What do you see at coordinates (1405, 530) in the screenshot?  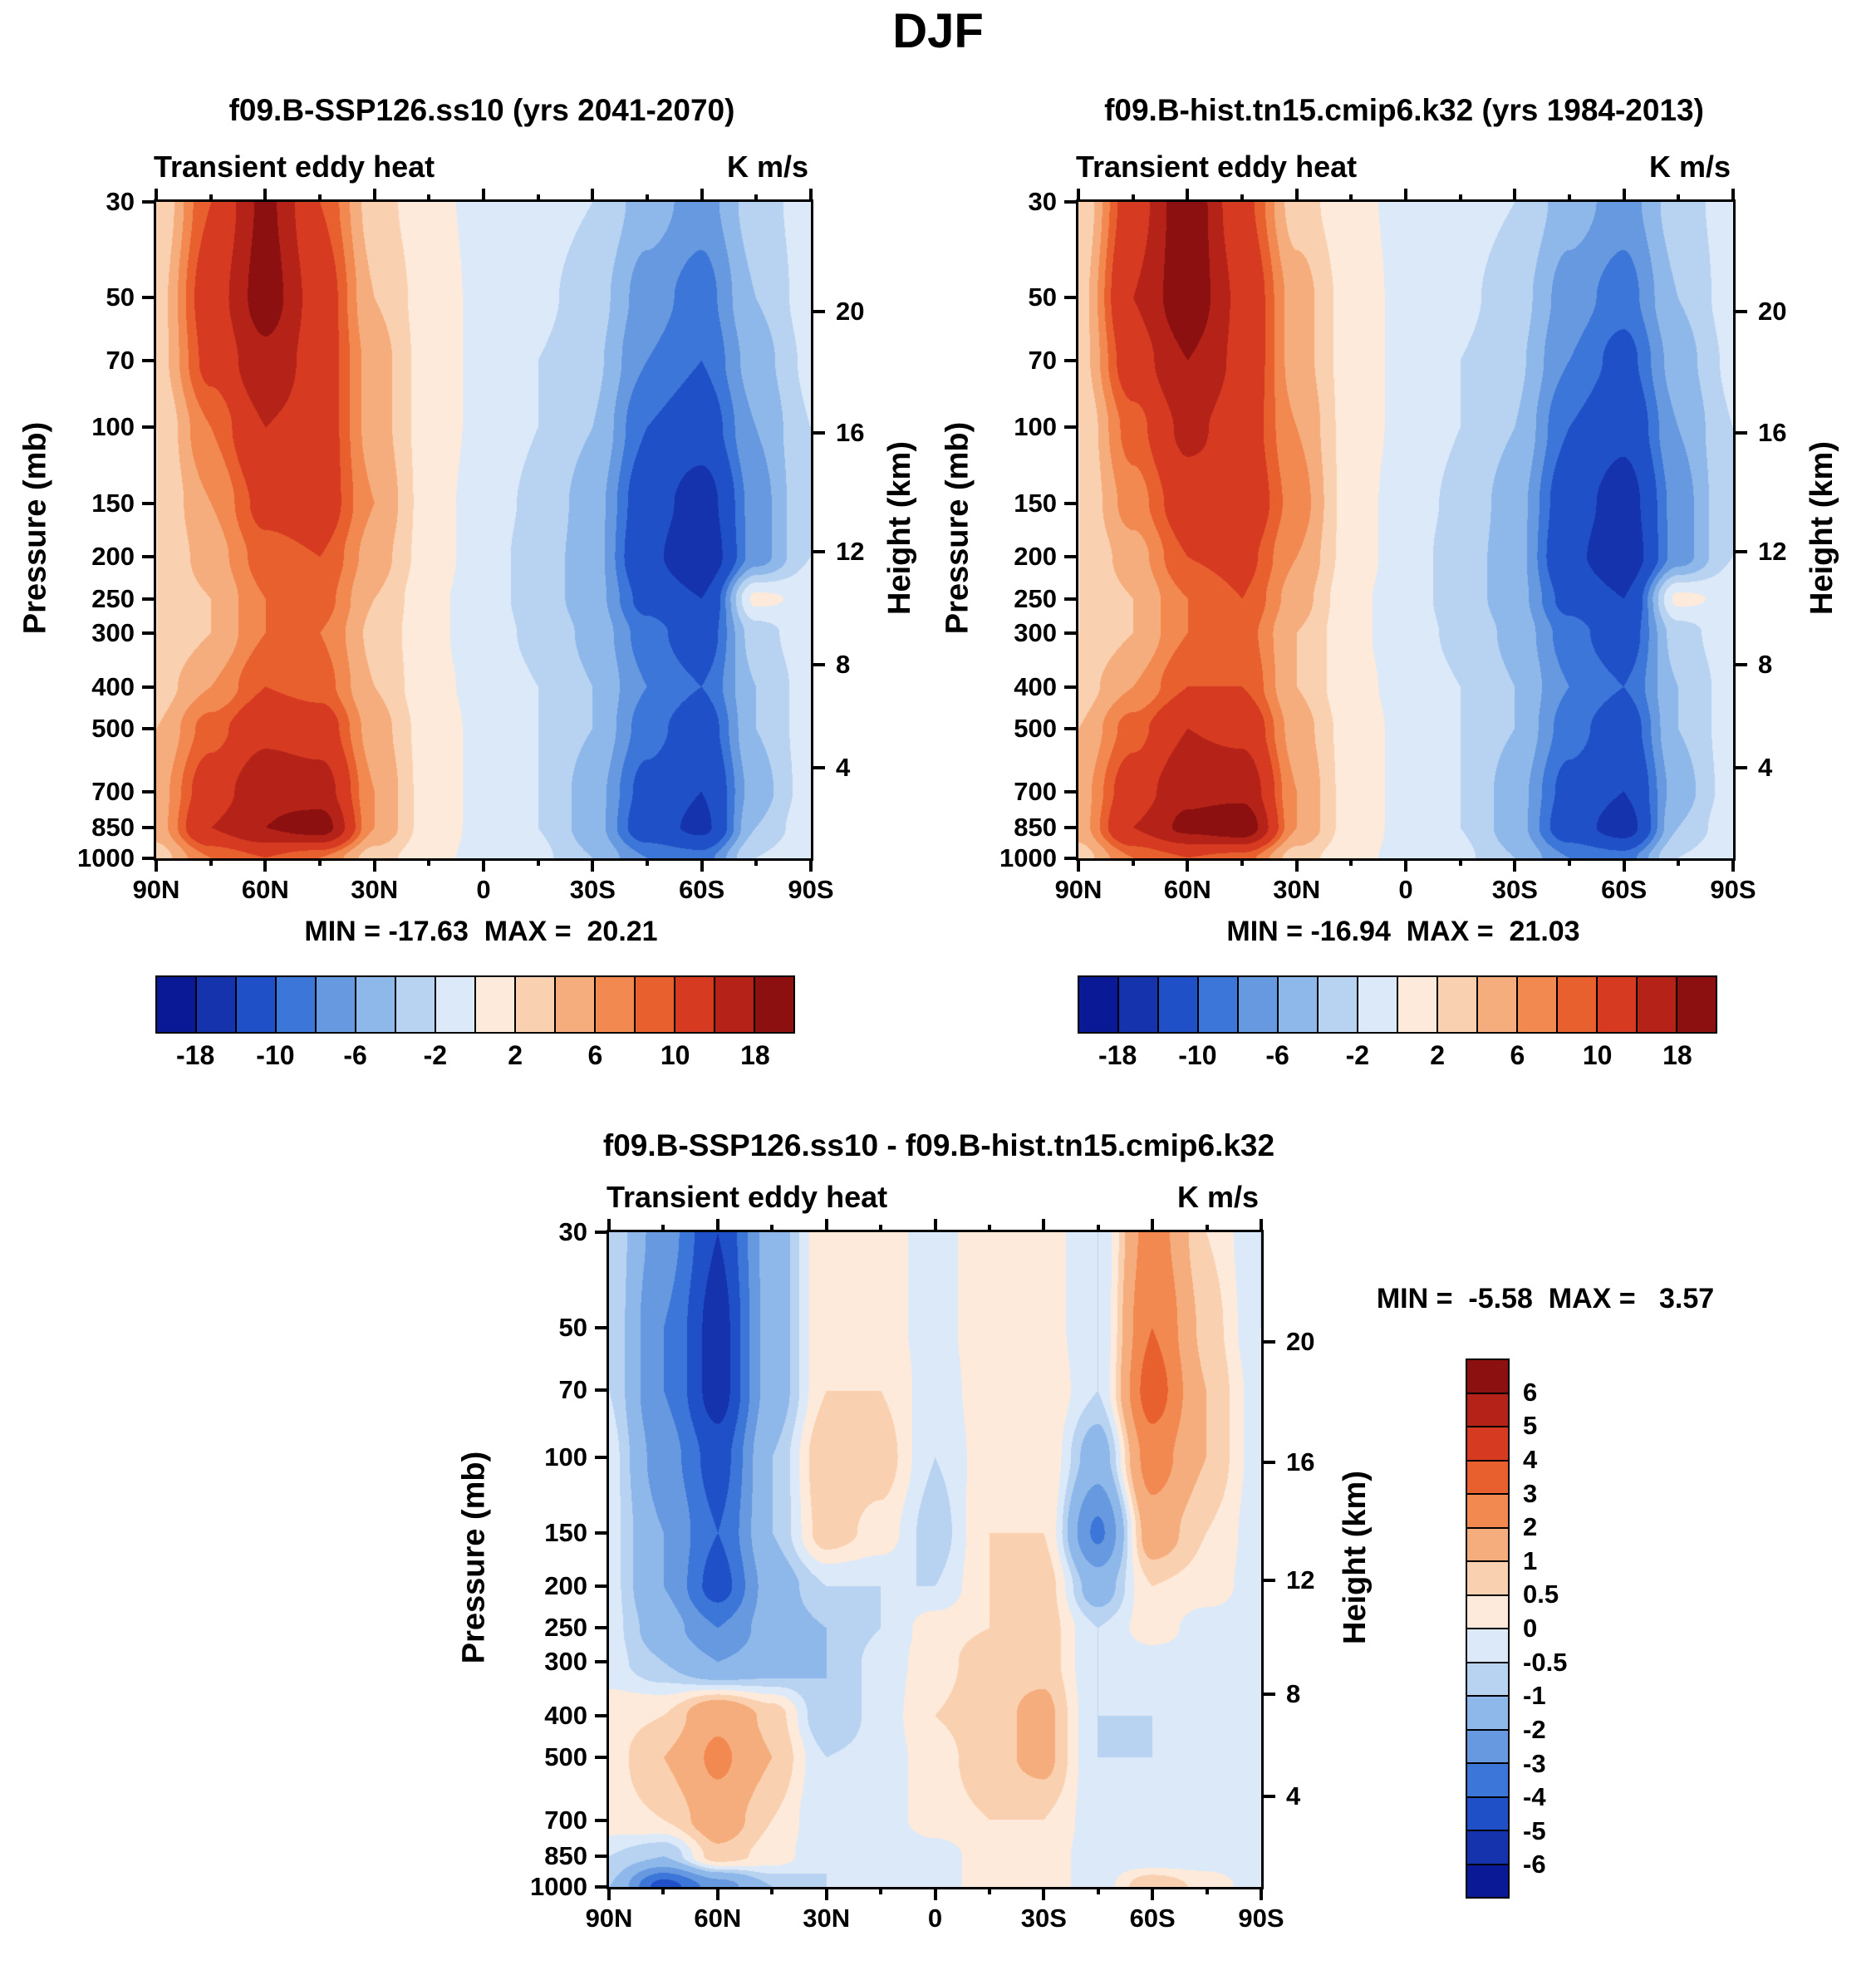 I see `contour-plot-canvas` at bounding box center [1405, 530].